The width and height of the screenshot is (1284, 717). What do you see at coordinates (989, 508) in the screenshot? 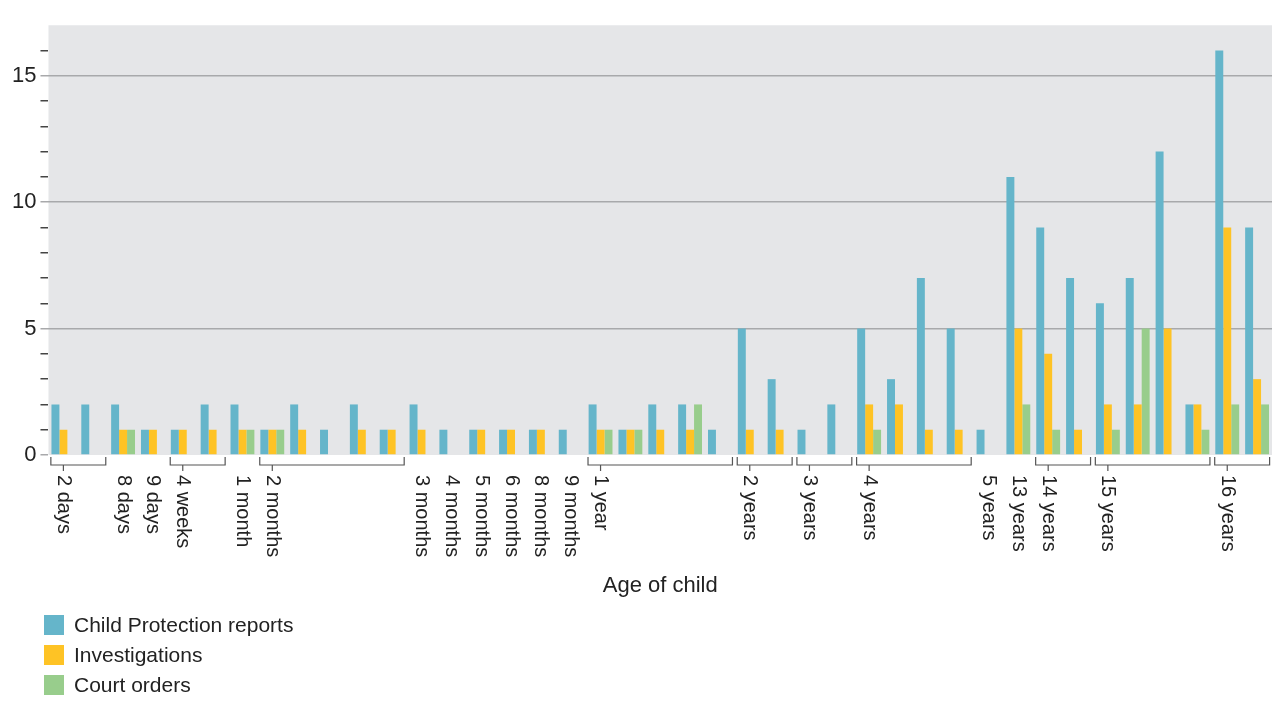
I see `x-tick-label: 5 years` at bounding box center [989, 508].